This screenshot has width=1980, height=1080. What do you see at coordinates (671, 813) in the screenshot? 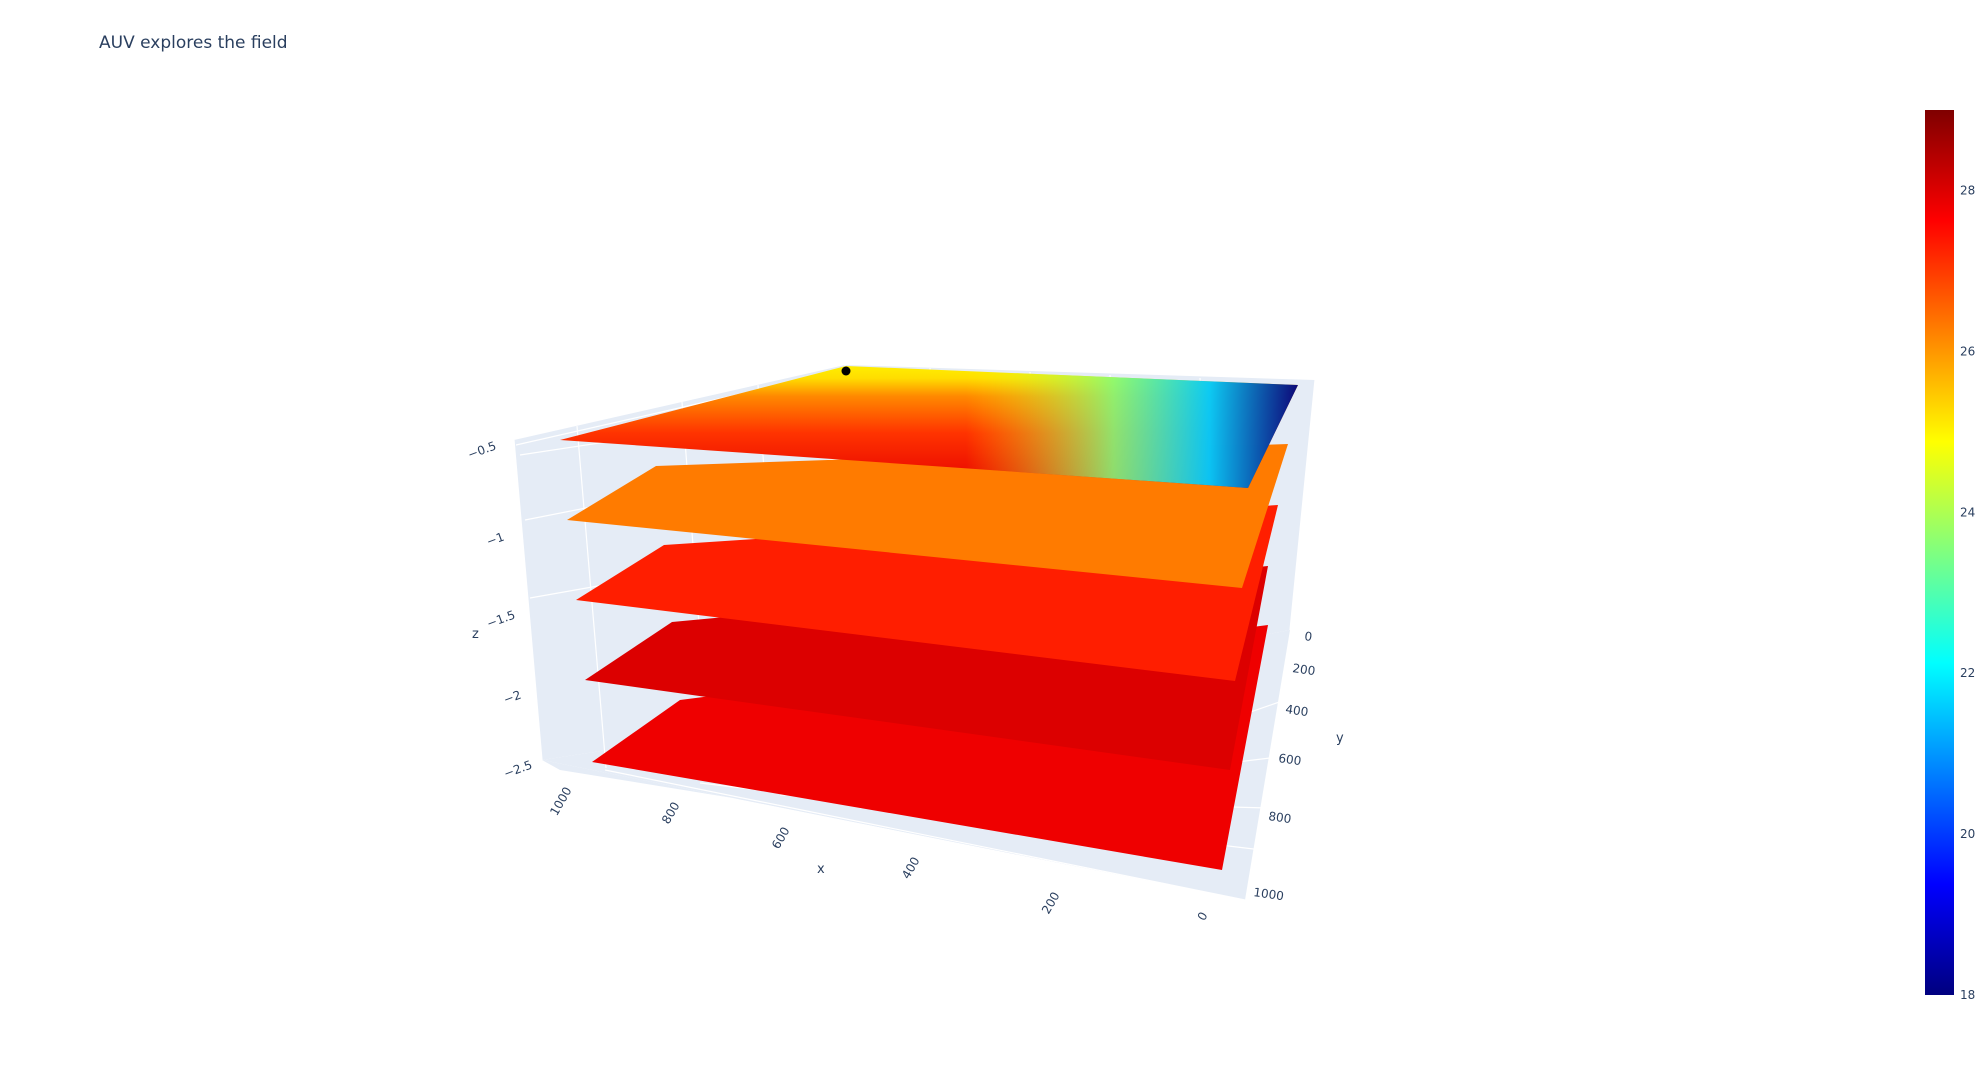
I see `x-tick-label: 800` at bounding box center [671, 813].